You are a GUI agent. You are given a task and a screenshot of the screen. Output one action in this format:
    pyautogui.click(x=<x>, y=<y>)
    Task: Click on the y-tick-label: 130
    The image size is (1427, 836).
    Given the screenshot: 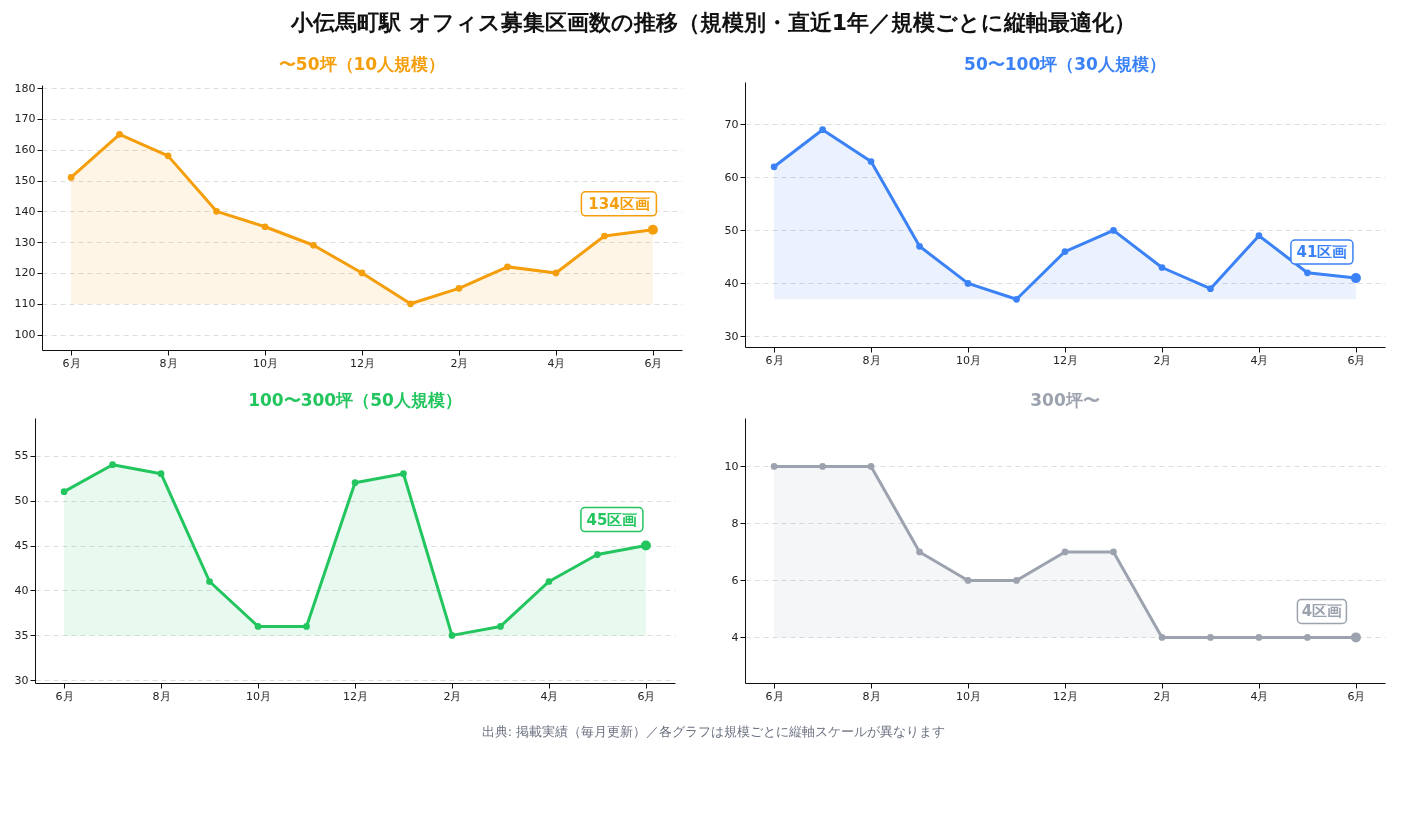 What is the action you would take?
    pyautogui.click(x=25, y=242)
    